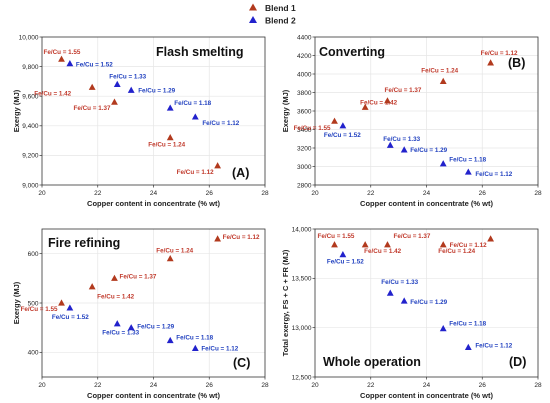 This screenshot has height=403, width=550. I want to click on y-tick-label: 500, so click(33, 303).